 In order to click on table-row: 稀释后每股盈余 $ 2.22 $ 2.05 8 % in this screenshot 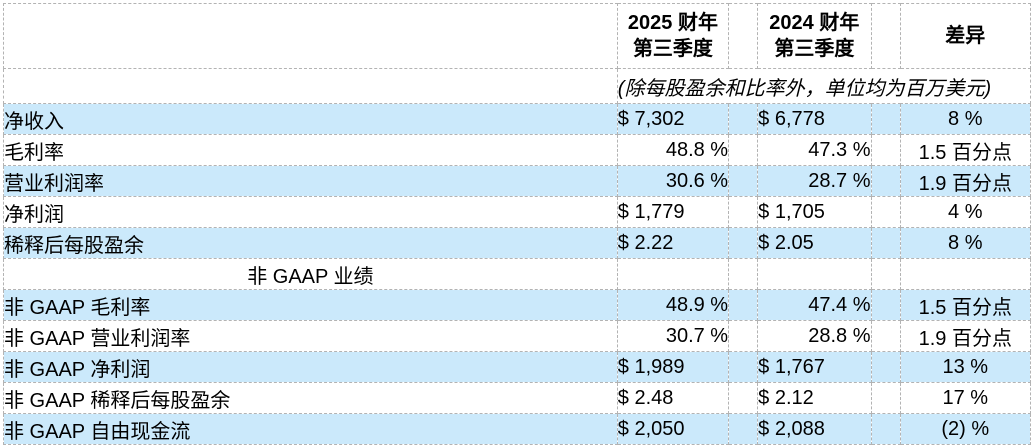, I will do `click(517, 243)`.